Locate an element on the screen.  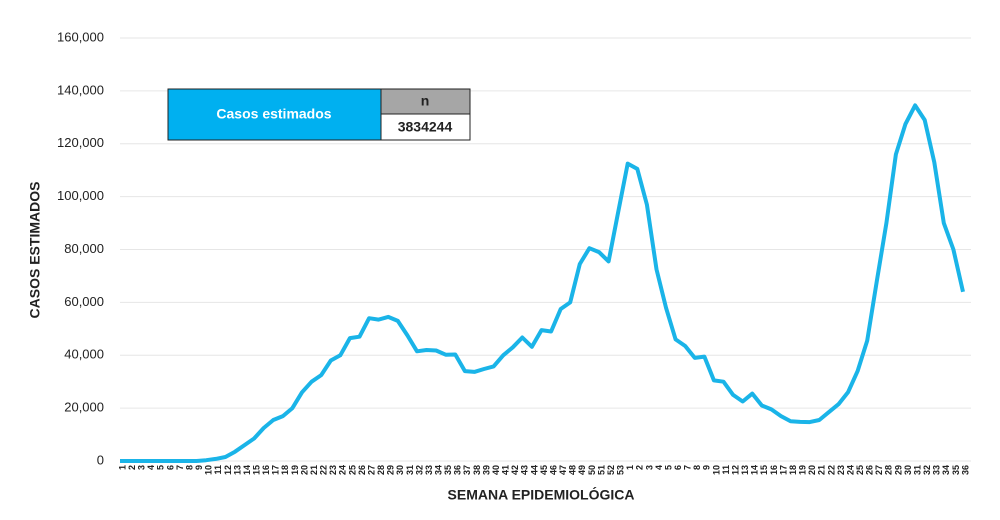
y-tick-label: 140,000 is located at coordinates (80, 89).